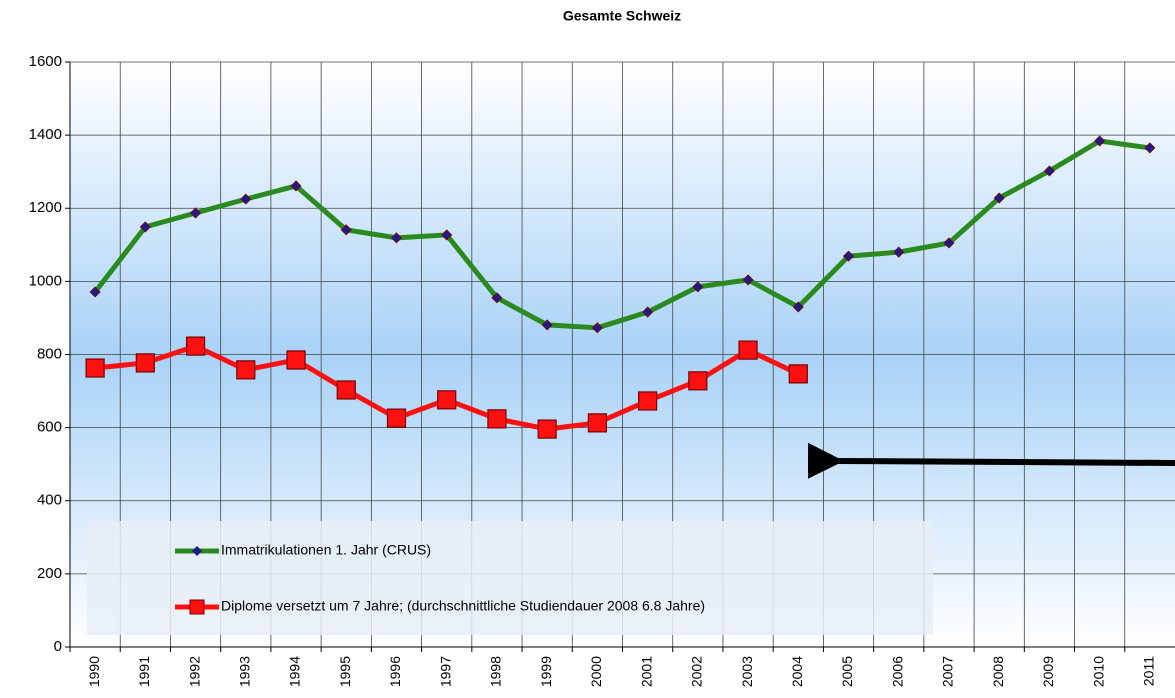 Image resolution: width=1175 pixels, height=698 pixels. Describe the element at coordinates (998, 671) in the screenshot. I see `x-tick-label: 2008` at that location.